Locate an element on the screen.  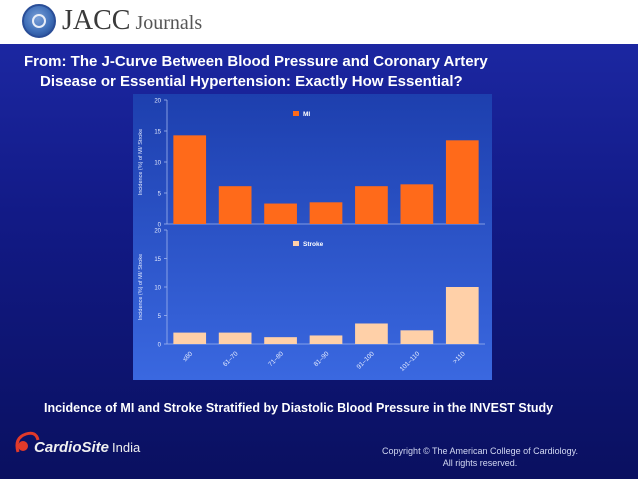
stroke-legend-label: Stroke is located at coordinates (313, 244).